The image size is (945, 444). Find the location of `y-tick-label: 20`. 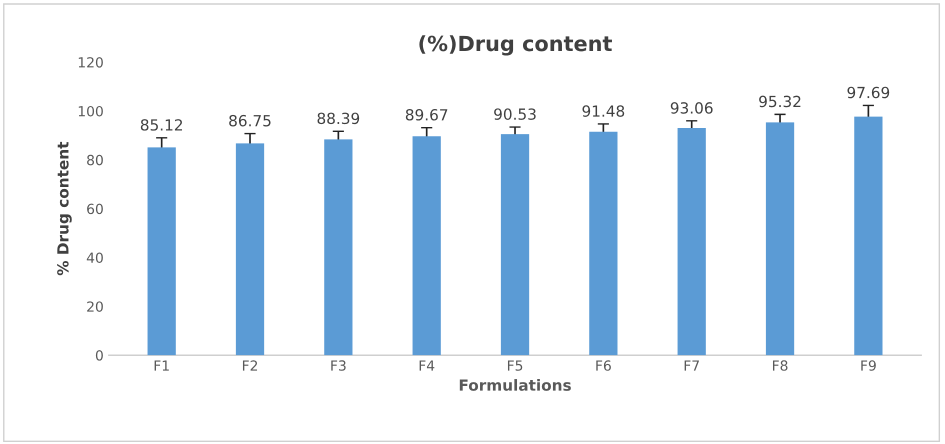

y-tick-label: 20 is located at coordinates (95, 306).